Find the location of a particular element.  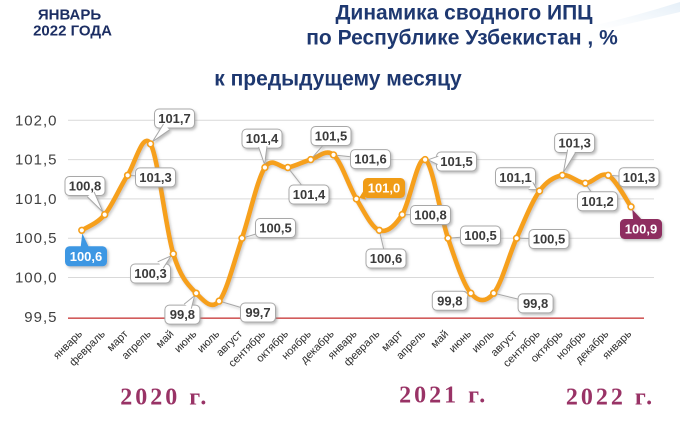

svg-text: 2022 г. is located at coordinates (610, 398).